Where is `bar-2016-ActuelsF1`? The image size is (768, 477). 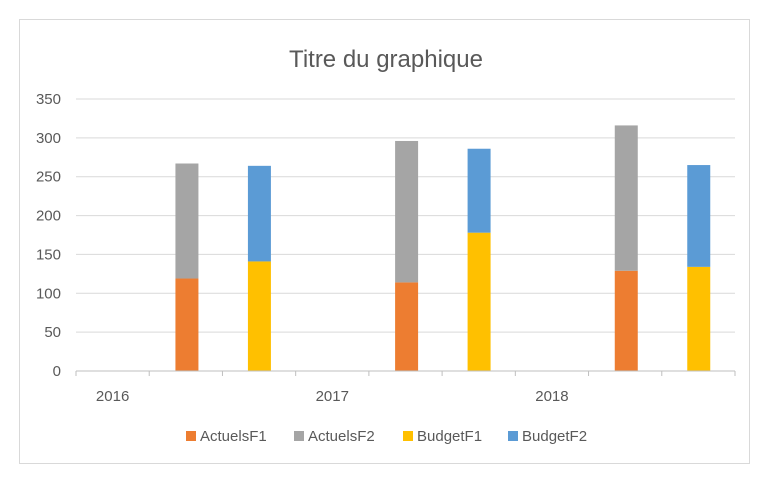 bar-2016-ActuelsF1 is located at coordinates (187, 324).